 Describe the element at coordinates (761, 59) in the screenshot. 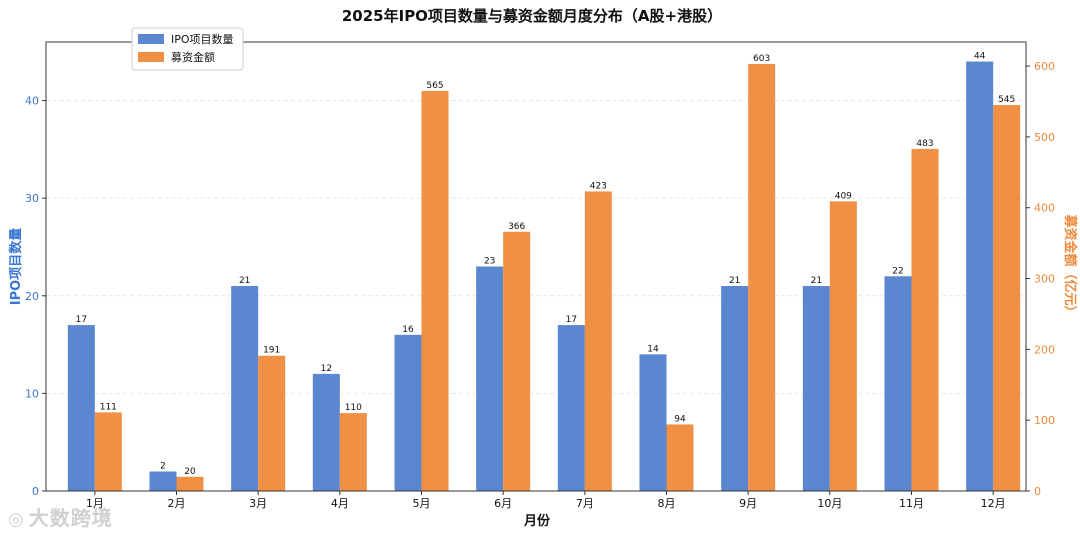

I see `data-label-amount: 603` at that location.